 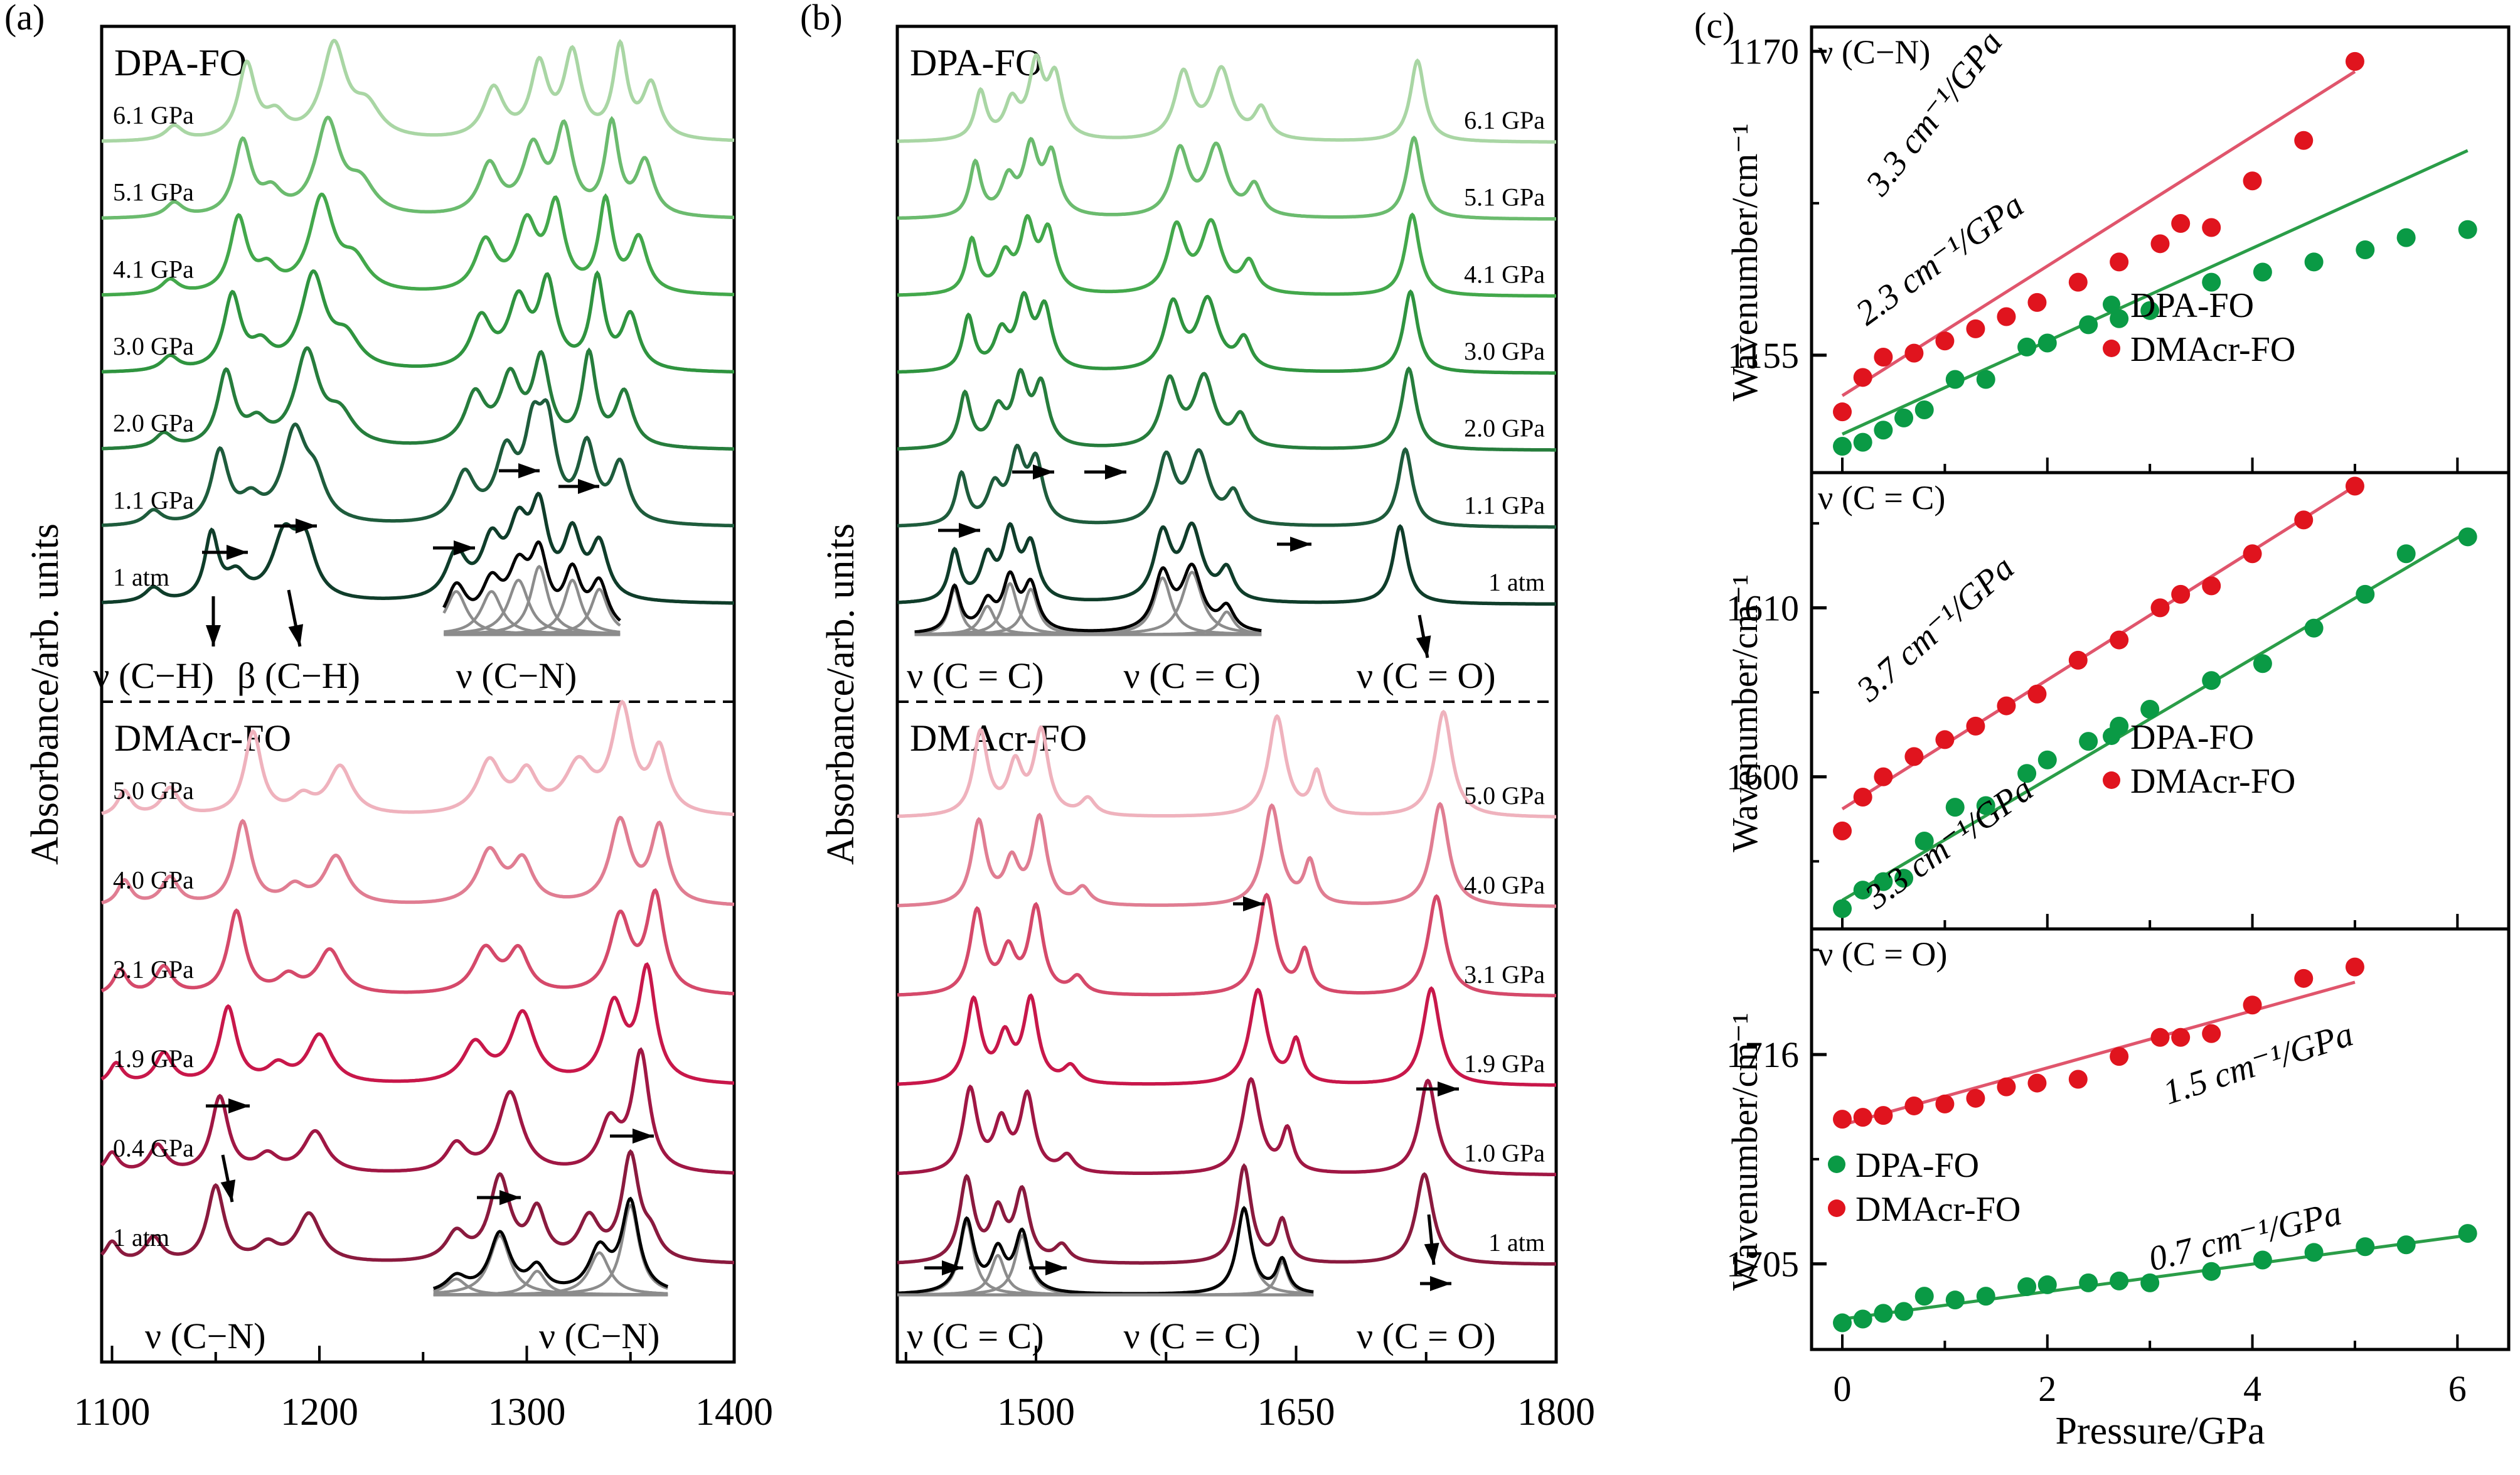 I want to click on fit-component-curve, so click(x=1088, y=609).